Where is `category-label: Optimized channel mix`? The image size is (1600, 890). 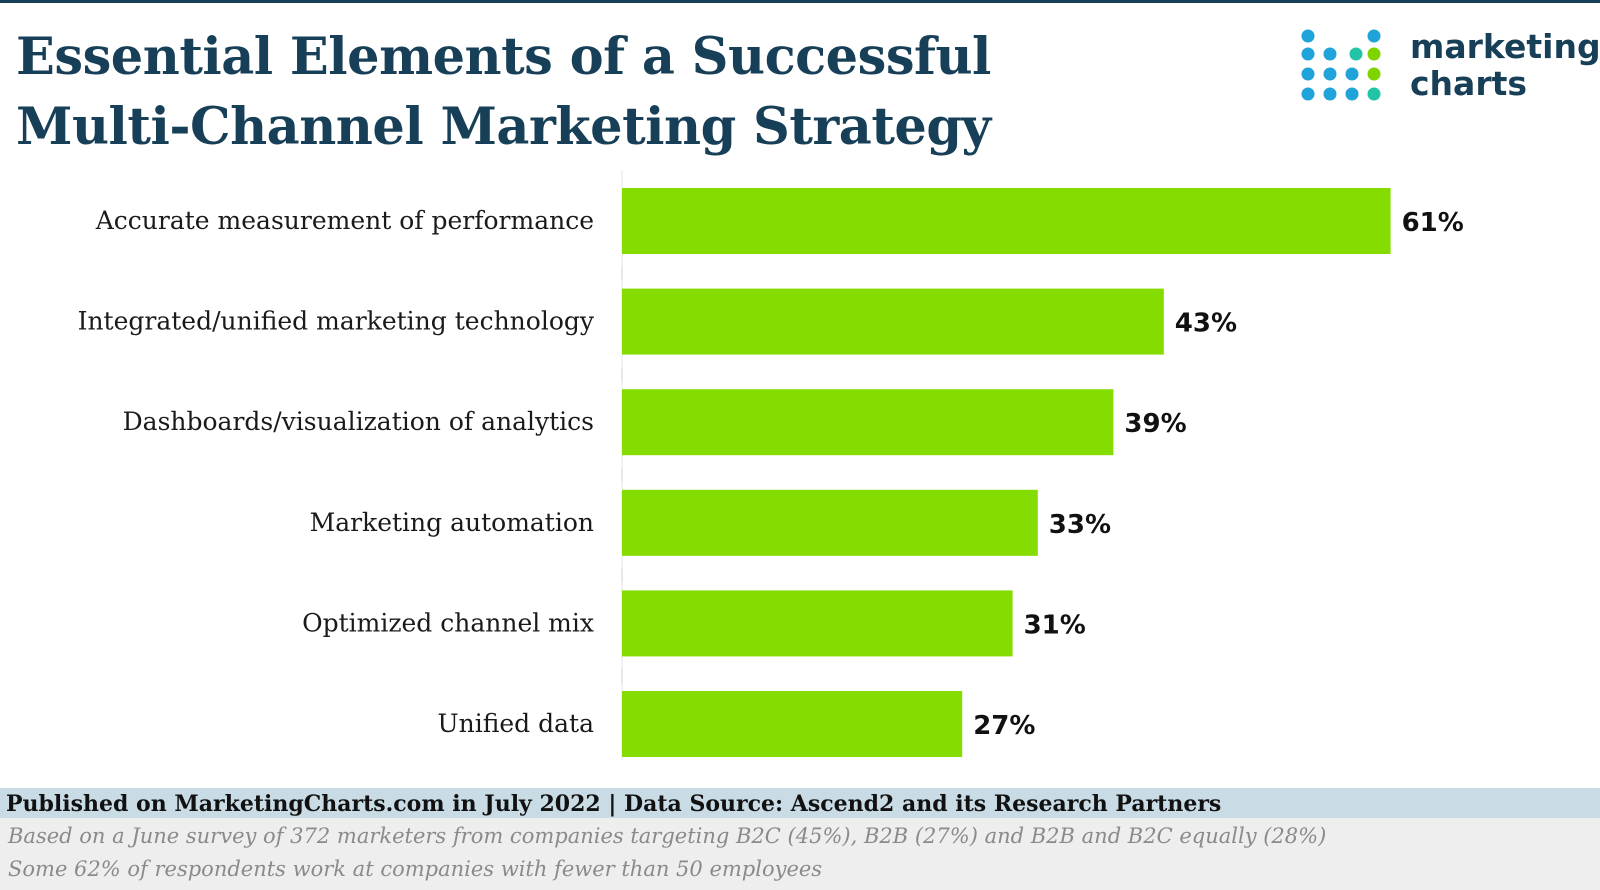 category-label: Optimized channel mix is located at coordinates (448, 622).